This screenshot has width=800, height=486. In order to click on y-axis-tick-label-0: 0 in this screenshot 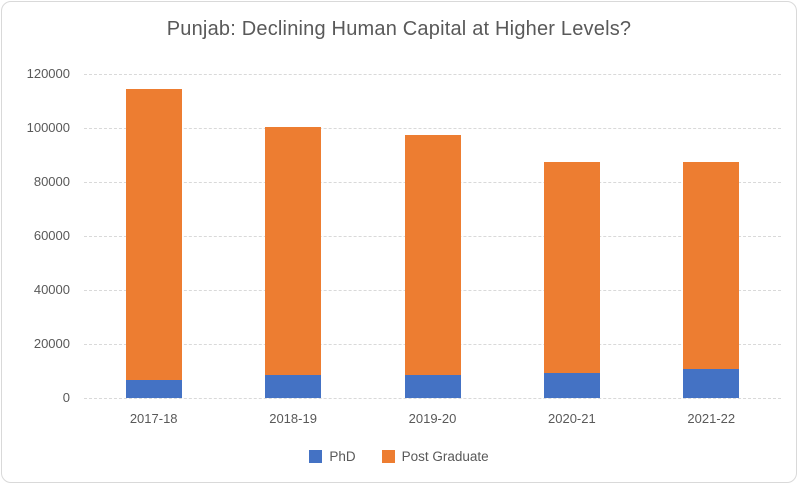, I will do `click(66, 397)`.